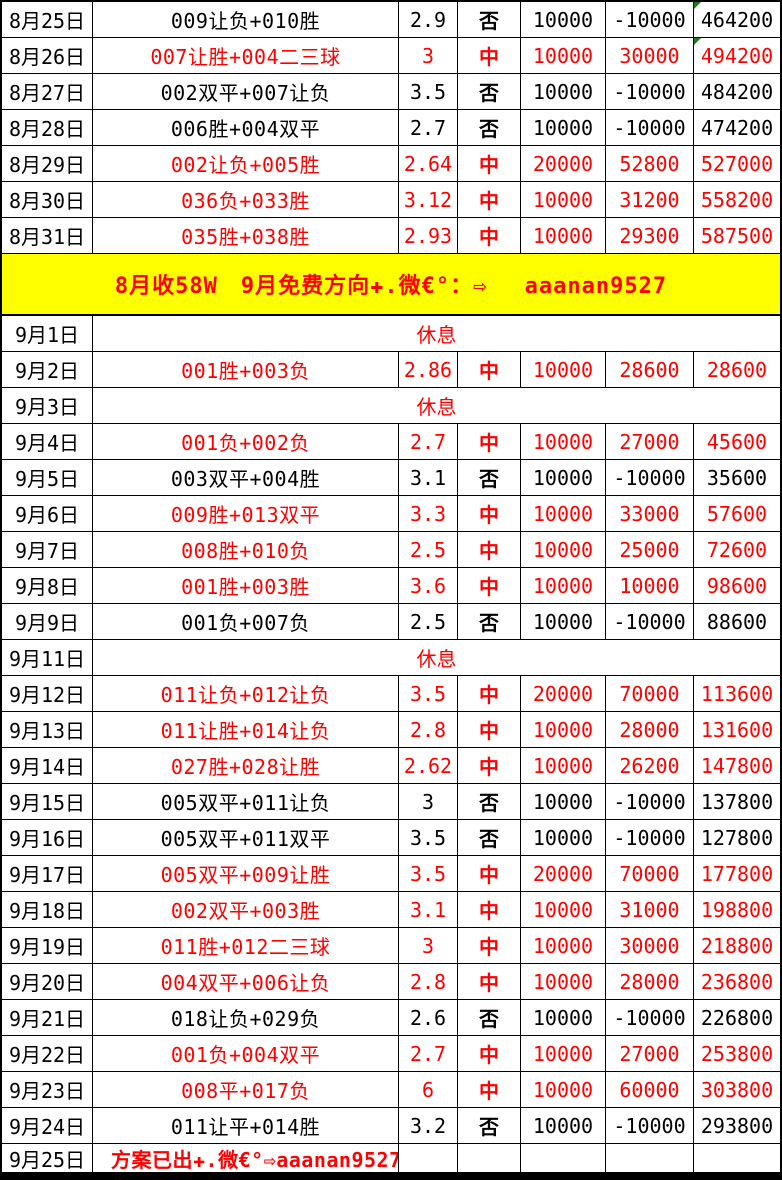 This screenshot has height=1180, width=782. I want to click on total-cell-with-corner-marker: 494200, so click(737, 55).